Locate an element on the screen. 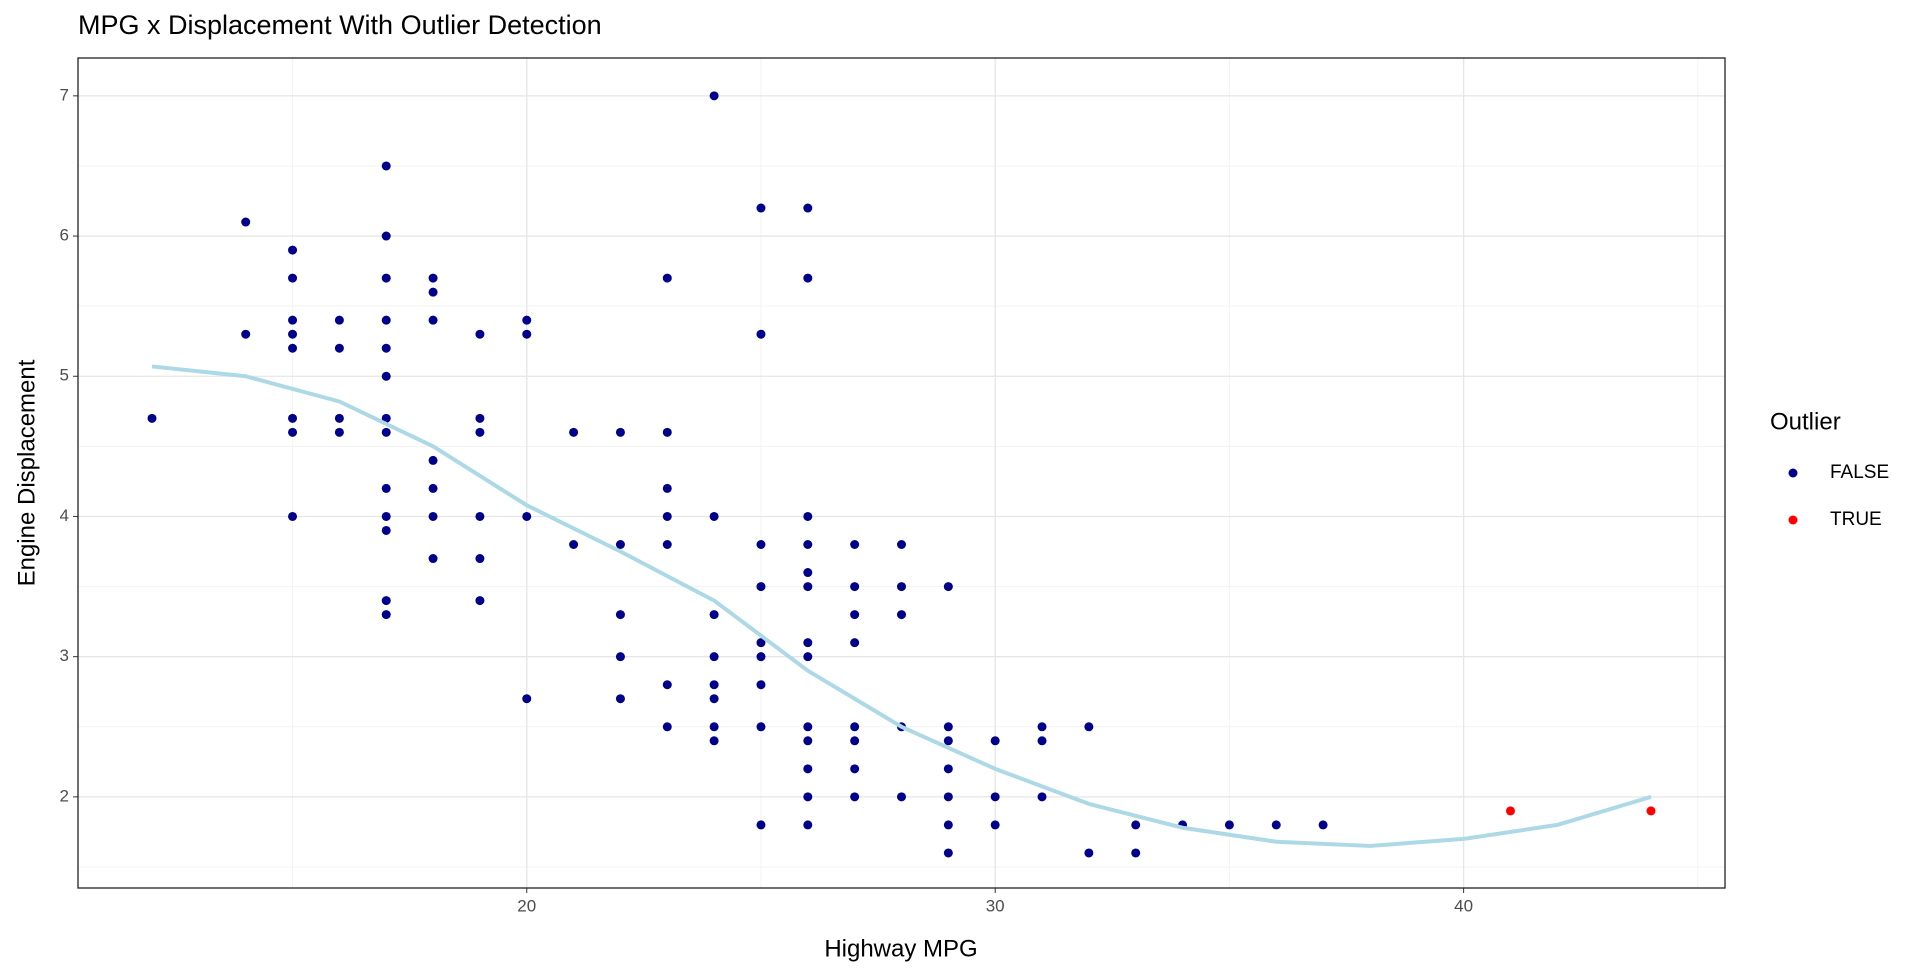 Image resolution: width=1920 pixels, height=970 pixels. x-axis-label: Highway MPG is located at coordinates (900, 948).